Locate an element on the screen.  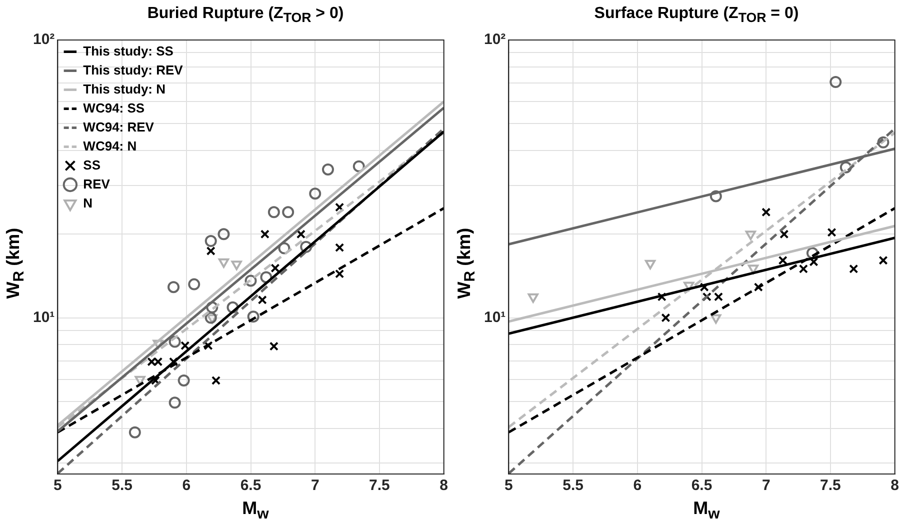
legend-label: This study: N is located at coordinates (124, 88).